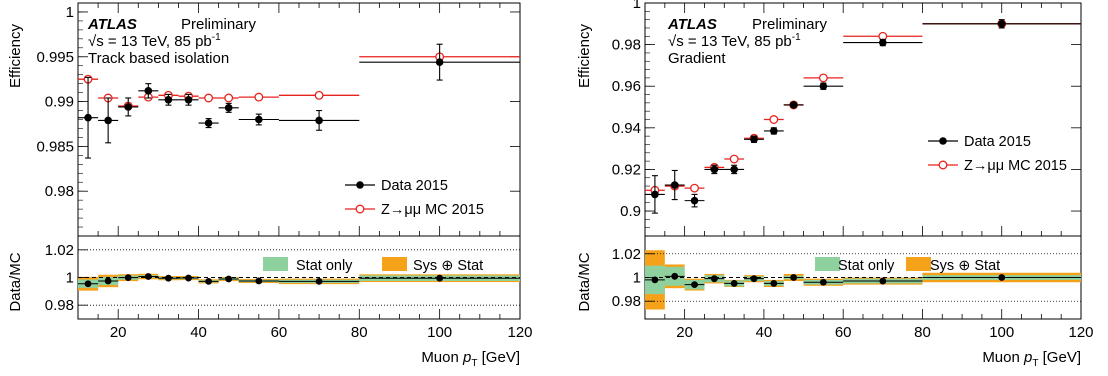 This screenshot has height=376, width=1108. What do you see at coordinates (584, 281) in the screenshot?
I see `ratio-y-axis-label: Data/MC` at bounding box center [584, 281].